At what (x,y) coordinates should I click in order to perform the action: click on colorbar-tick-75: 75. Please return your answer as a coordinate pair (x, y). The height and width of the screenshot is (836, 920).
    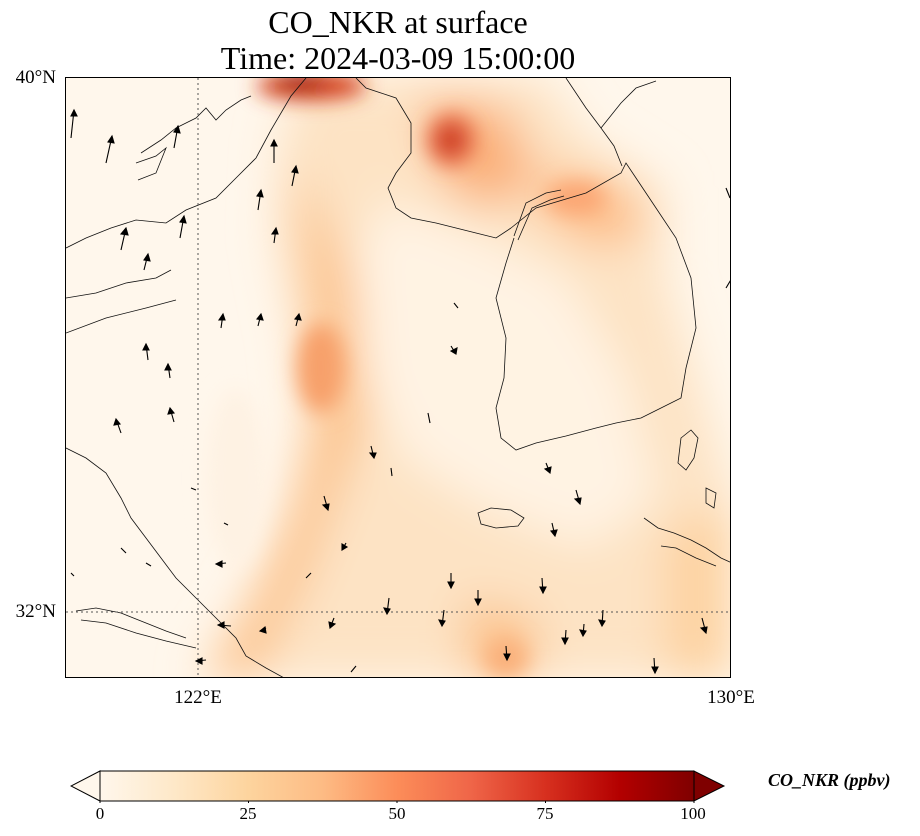
    Looking at the image, I should click on (545, 813).